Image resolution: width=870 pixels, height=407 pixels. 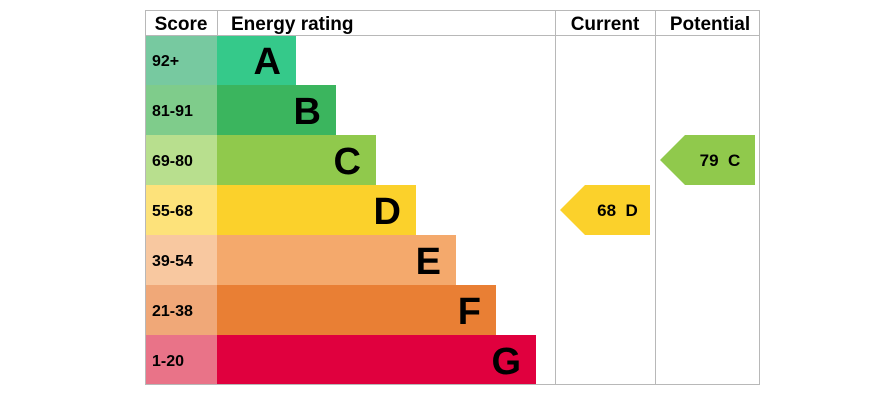 What do you see at coordinates (506, 362) in the screenshot?
I see `band-letter-g: G` at bounding box center [506, 362].